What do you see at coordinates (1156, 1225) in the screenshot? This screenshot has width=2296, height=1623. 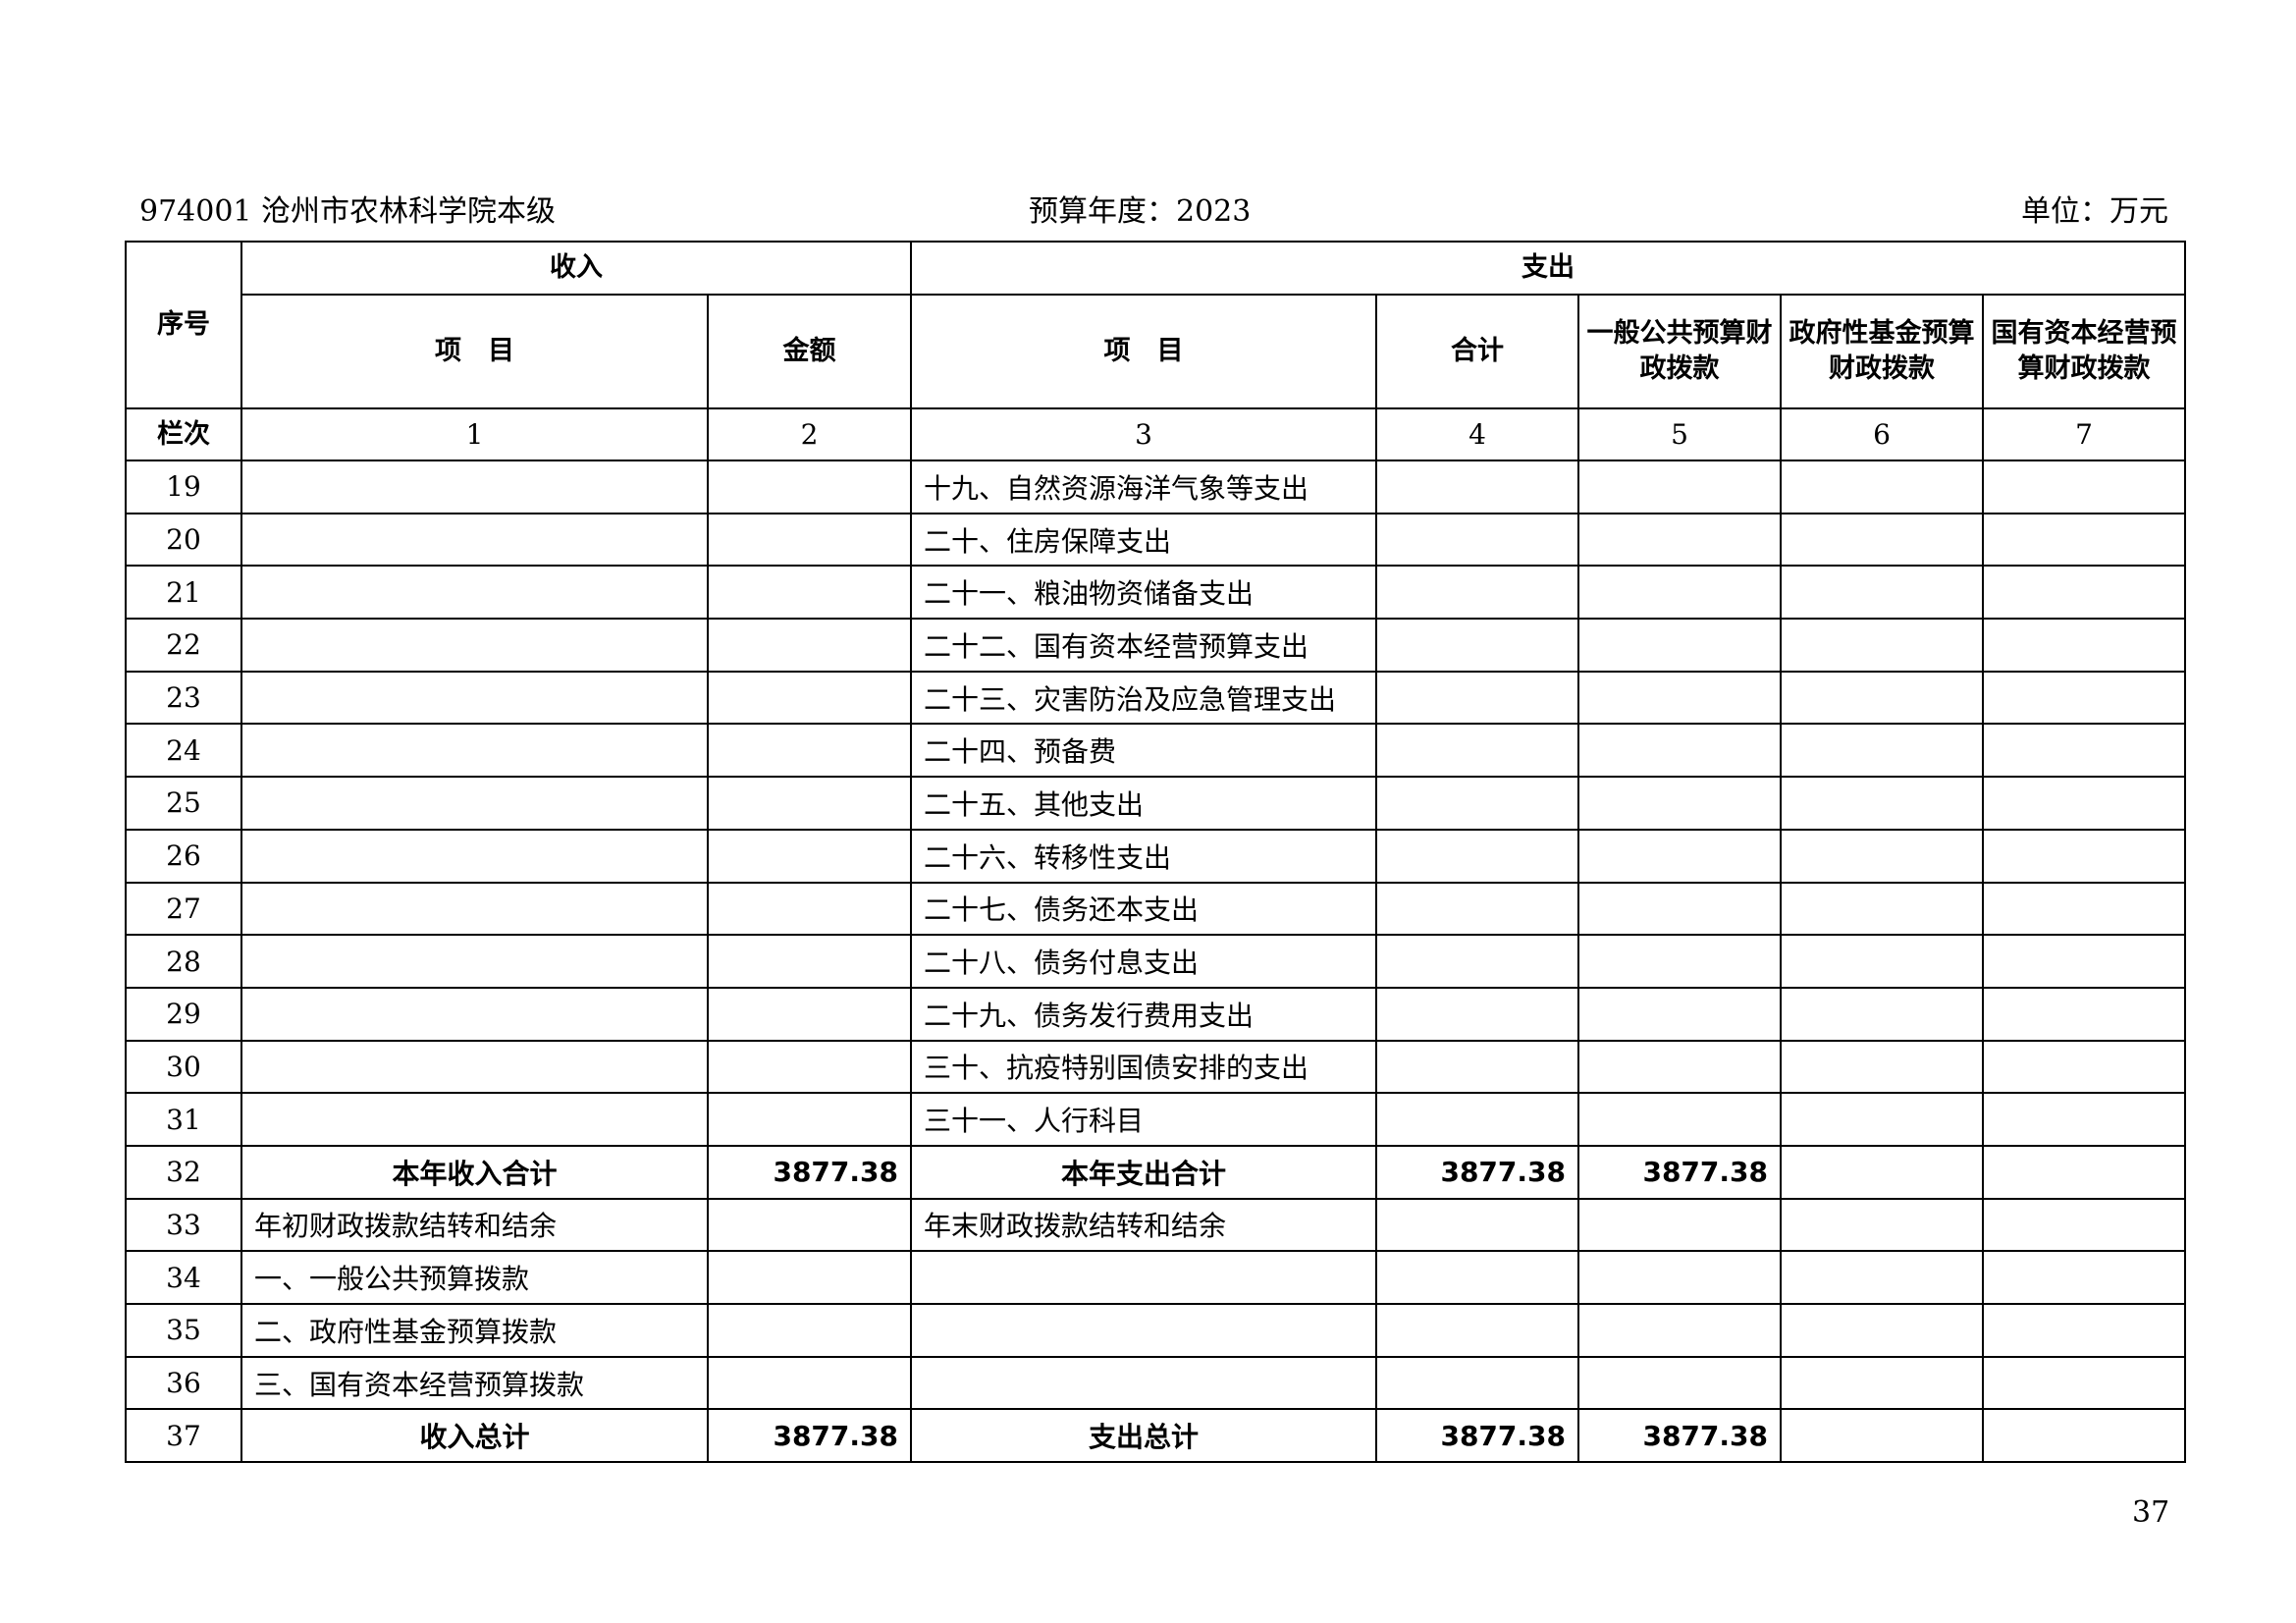 I see `table-row: 33 年初财政拨款结转和结余 年末财政拨款结转和结余` at bounding box center [1156, 1225].